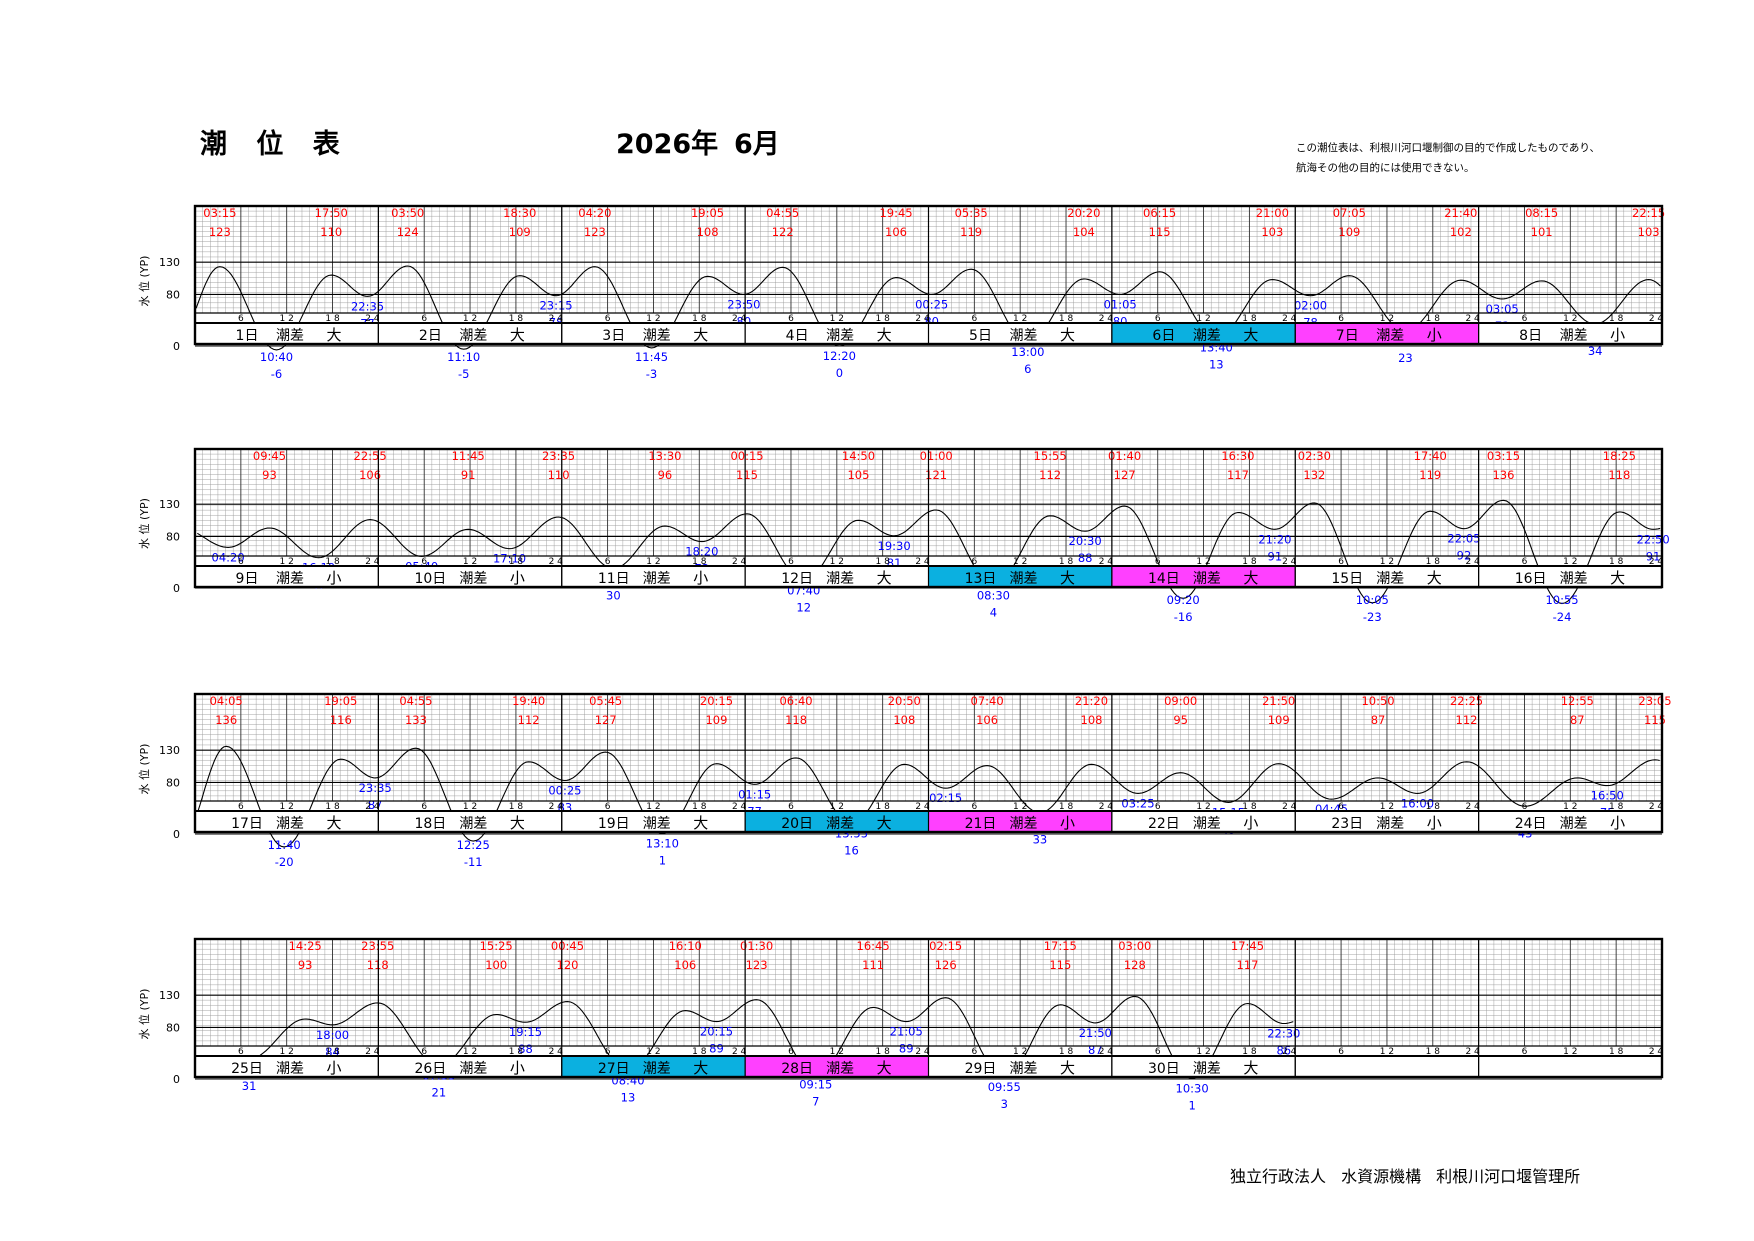 This screenshot has width=1754, height=1241. What do you see at coordinates (1531, 579) in the screenshot?
I see `day-label: 16日` at bounding box center [1531, 579].